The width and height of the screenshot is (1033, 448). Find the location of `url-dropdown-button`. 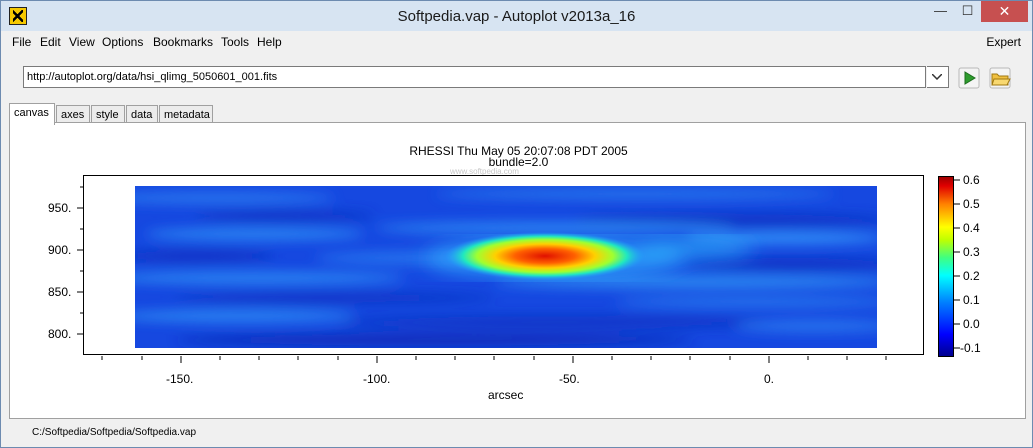

url-dropdown-button is located at coordinates (938, 77).